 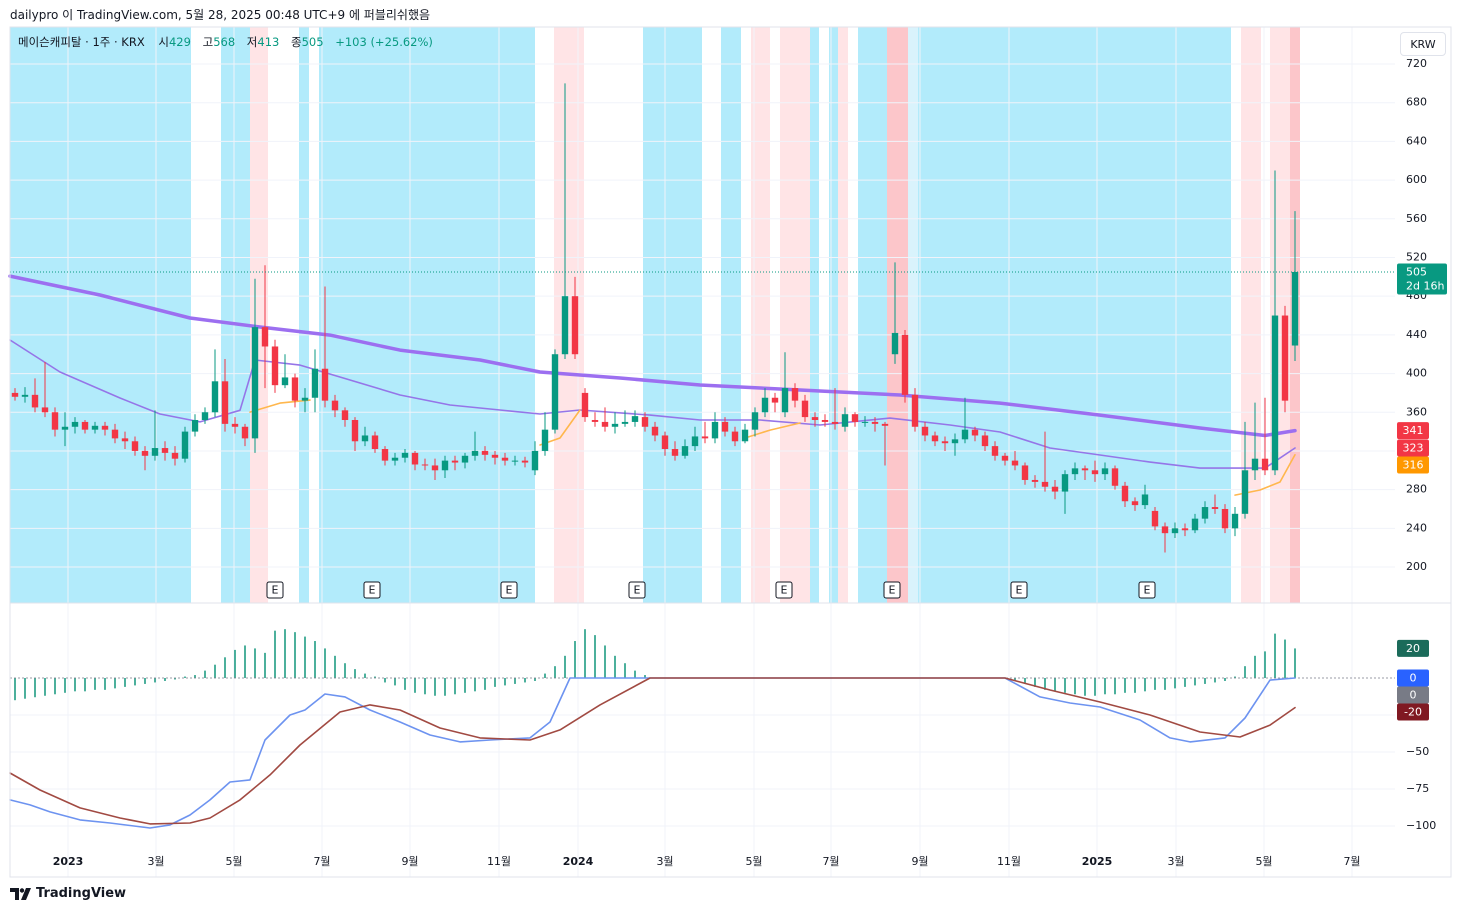 What do you see at coordinates (1425, 286) in the screenshot?
I see `bar-countdown: 2d 16h` at bounding box center [1425, 286].